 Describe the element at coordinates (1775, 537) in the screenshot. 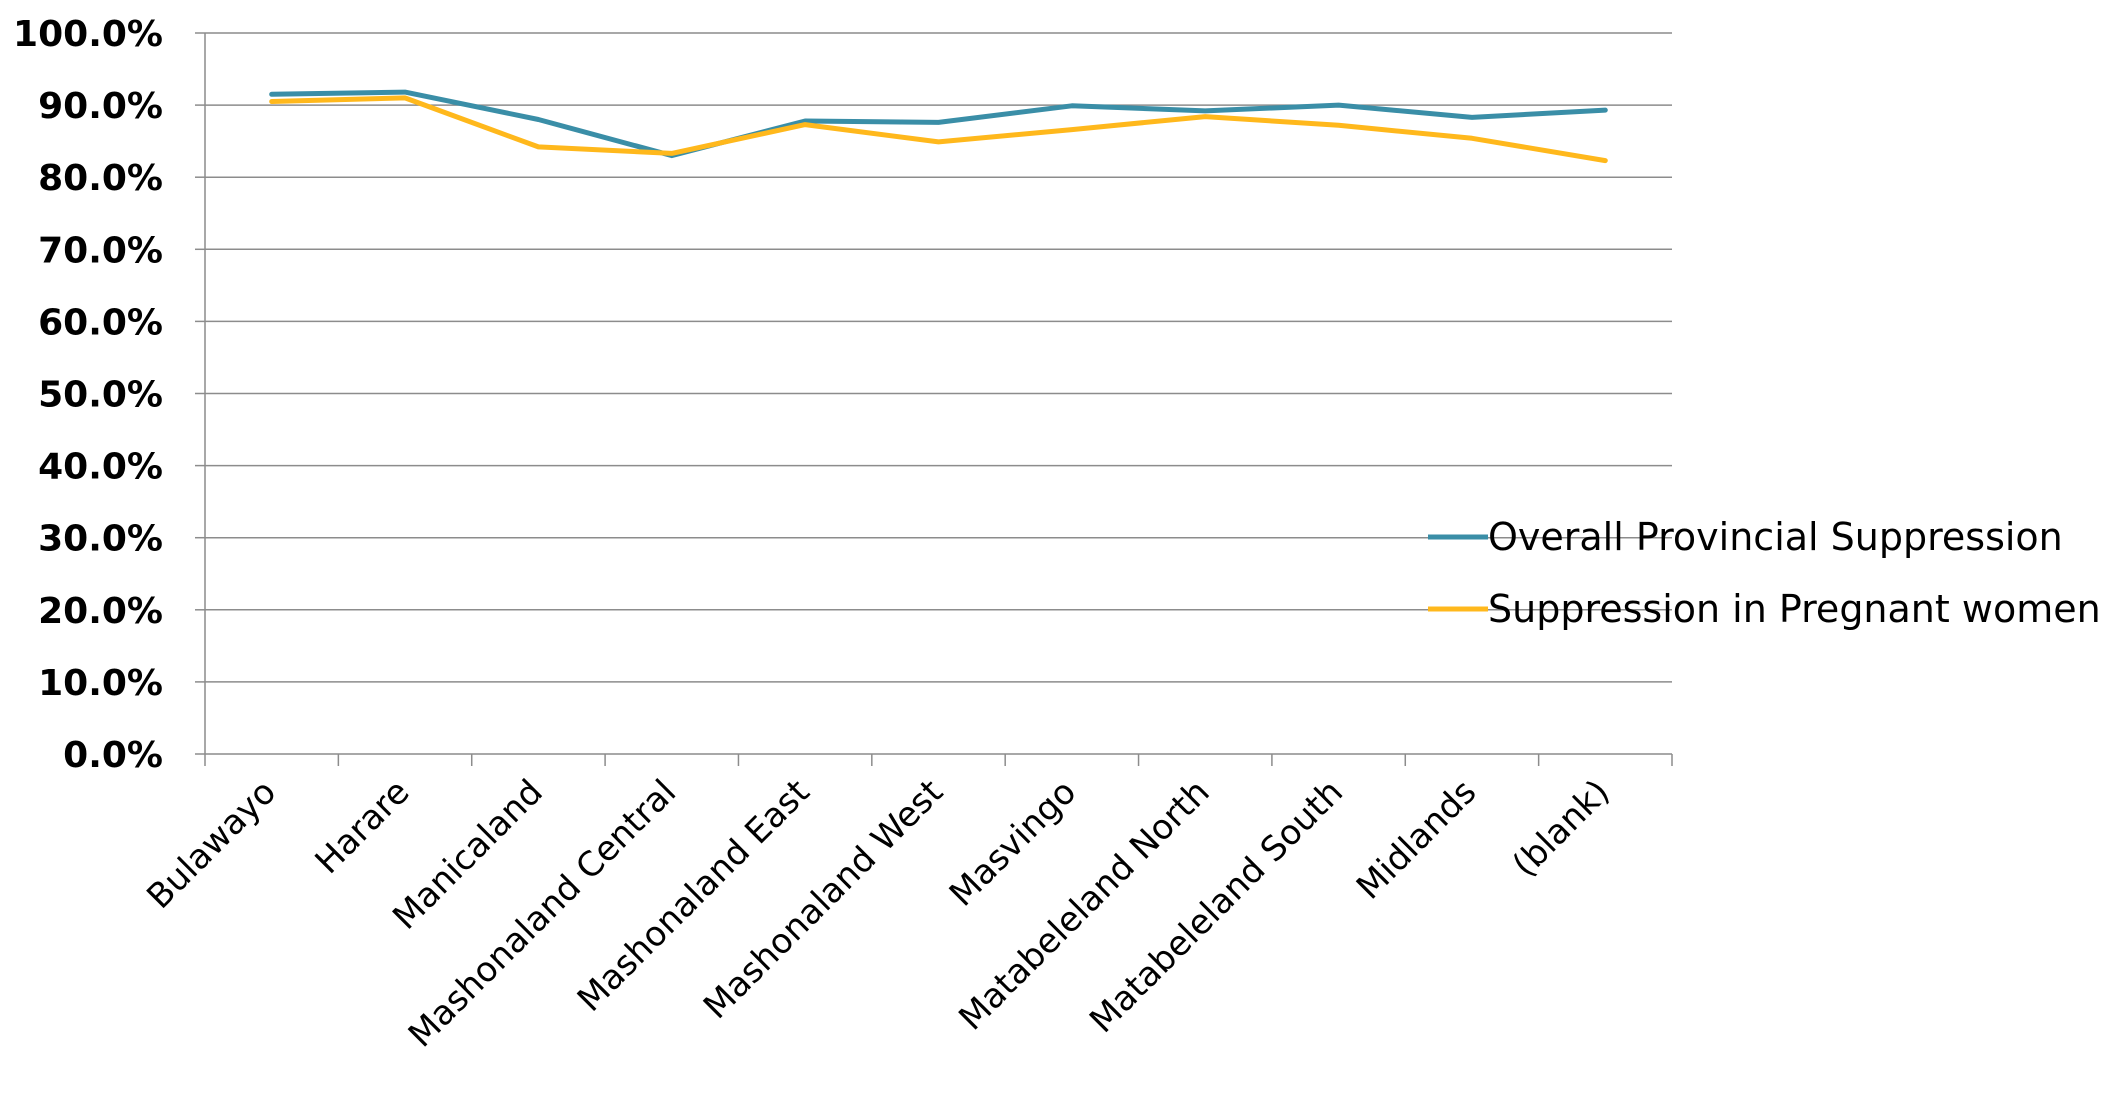

I see `legend-label: Overall Provincial Suppression` at that location.